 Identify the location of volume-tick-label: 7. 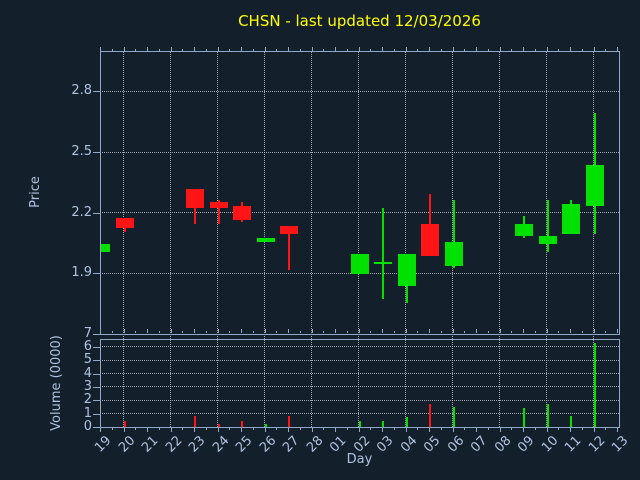
(87, 333).